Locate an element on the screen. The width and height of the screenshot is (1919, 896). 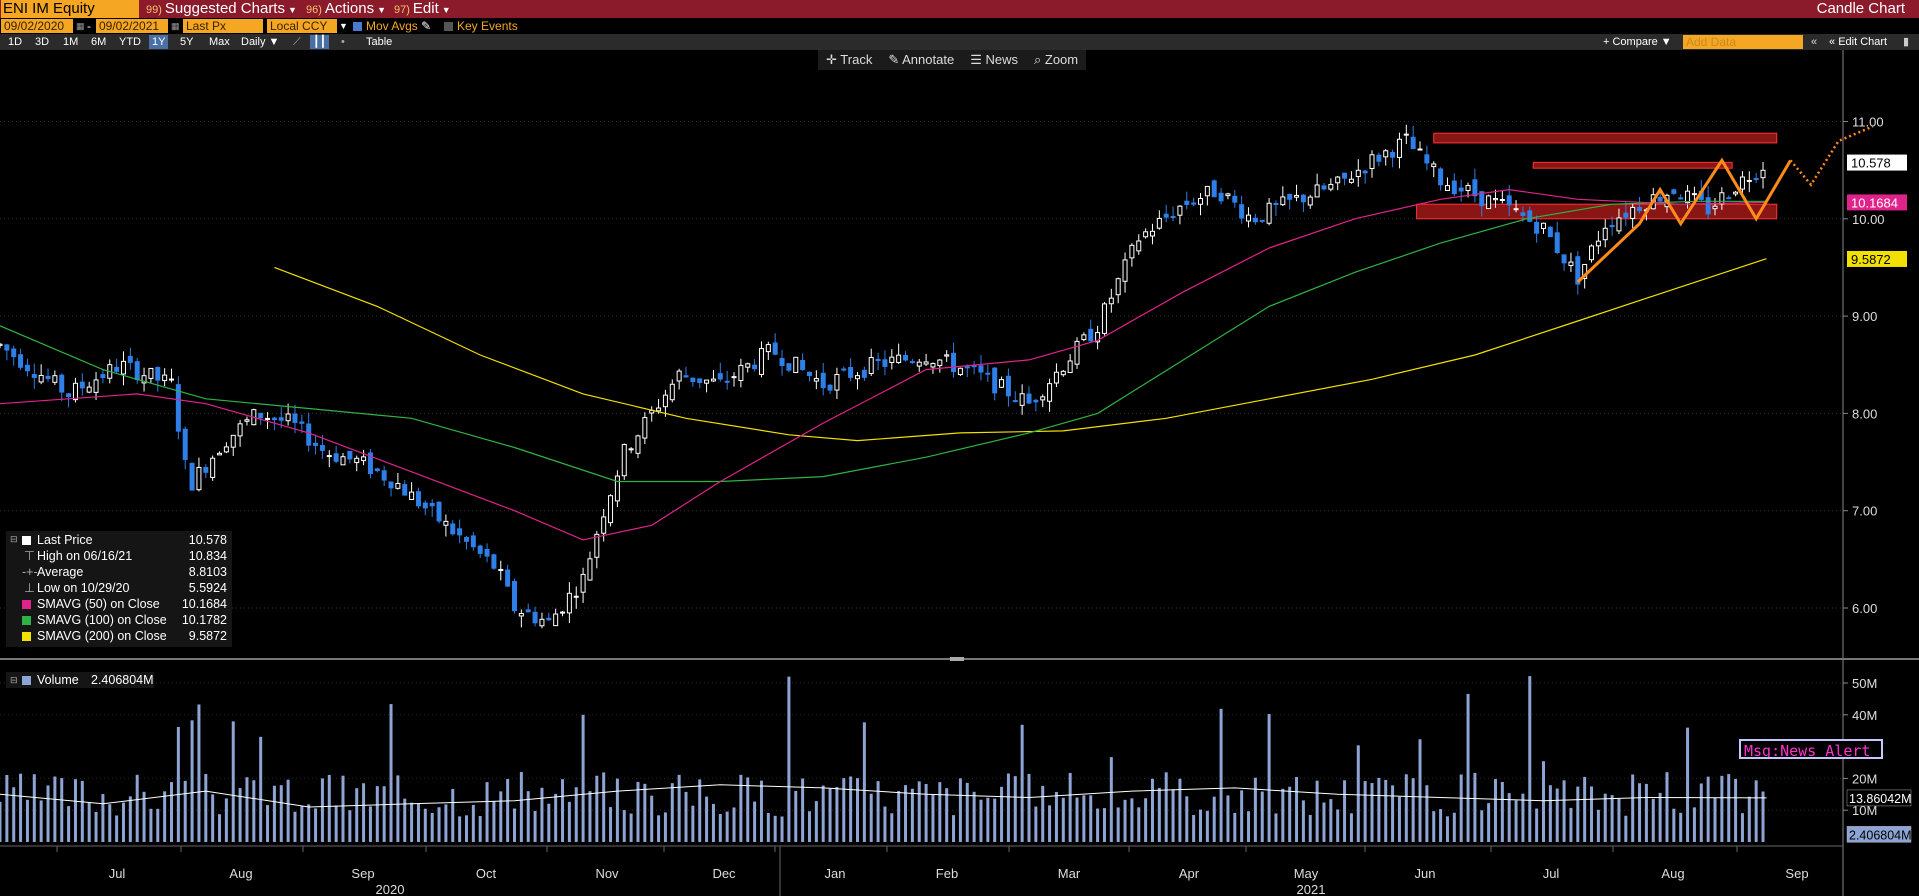
news-alert: Msg:News Alert is located at coordinates (1811, 749).